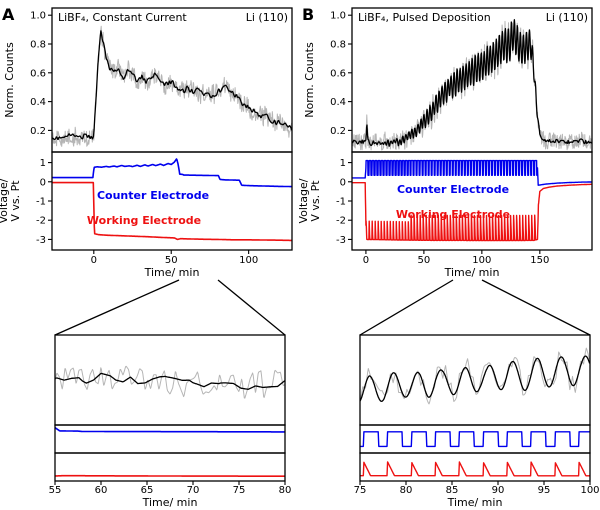 Image resolution: width=600 pixels, height=510 pixels. What do you see at coordinates (424, 17) in the screenshot?
I see `title-b: LiBF₄, Pulsed Deposition` at bounding box center [424, 17].